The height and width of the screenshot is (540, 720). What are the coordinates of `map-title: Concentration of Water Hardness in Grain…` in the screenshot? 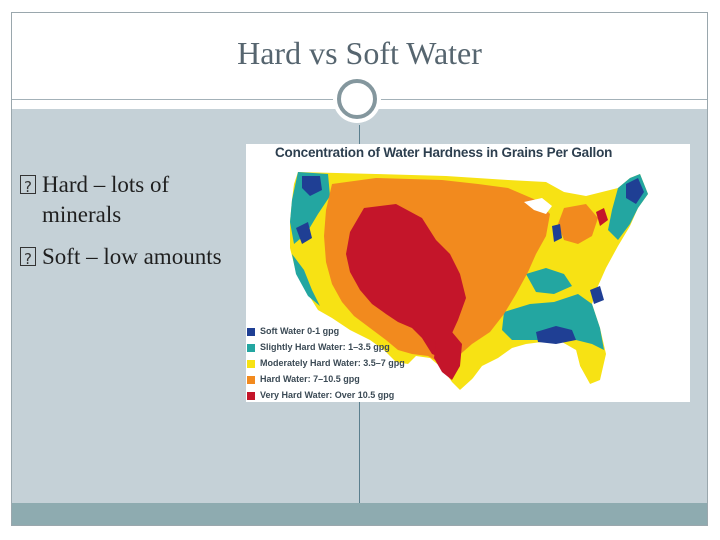 It's located at (444, 152).